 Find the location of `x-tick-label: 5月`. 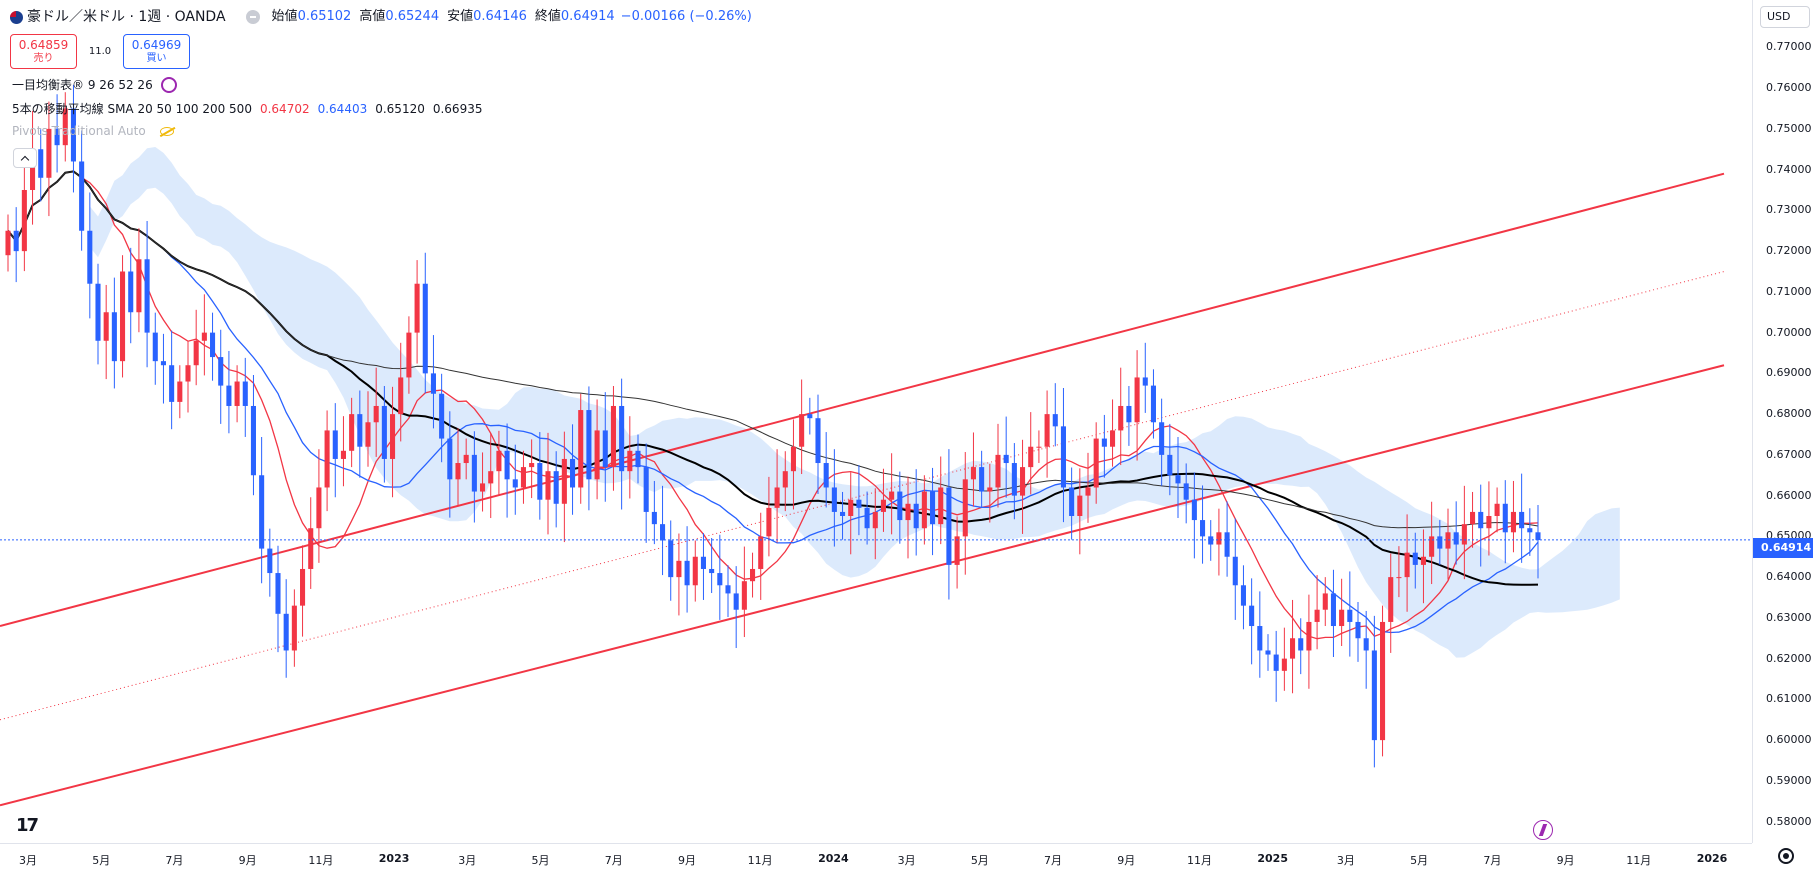

x-tick-label: 5月 is located at coordinates (1419, 860).